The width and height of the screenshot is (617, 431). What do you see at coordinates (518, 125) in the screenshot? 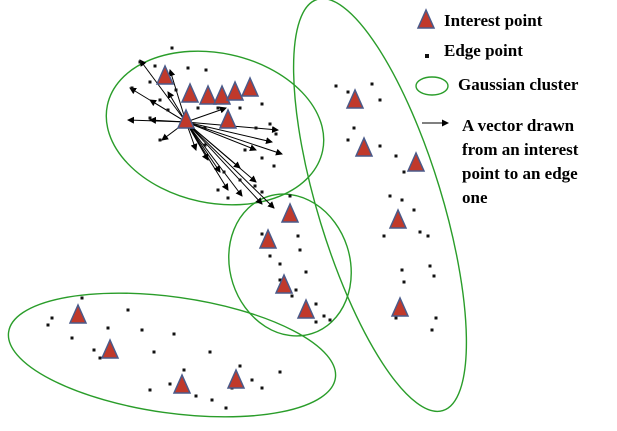
I see `legend-vector-label-line1: A vector drawn` at bounding box center [518, 125].